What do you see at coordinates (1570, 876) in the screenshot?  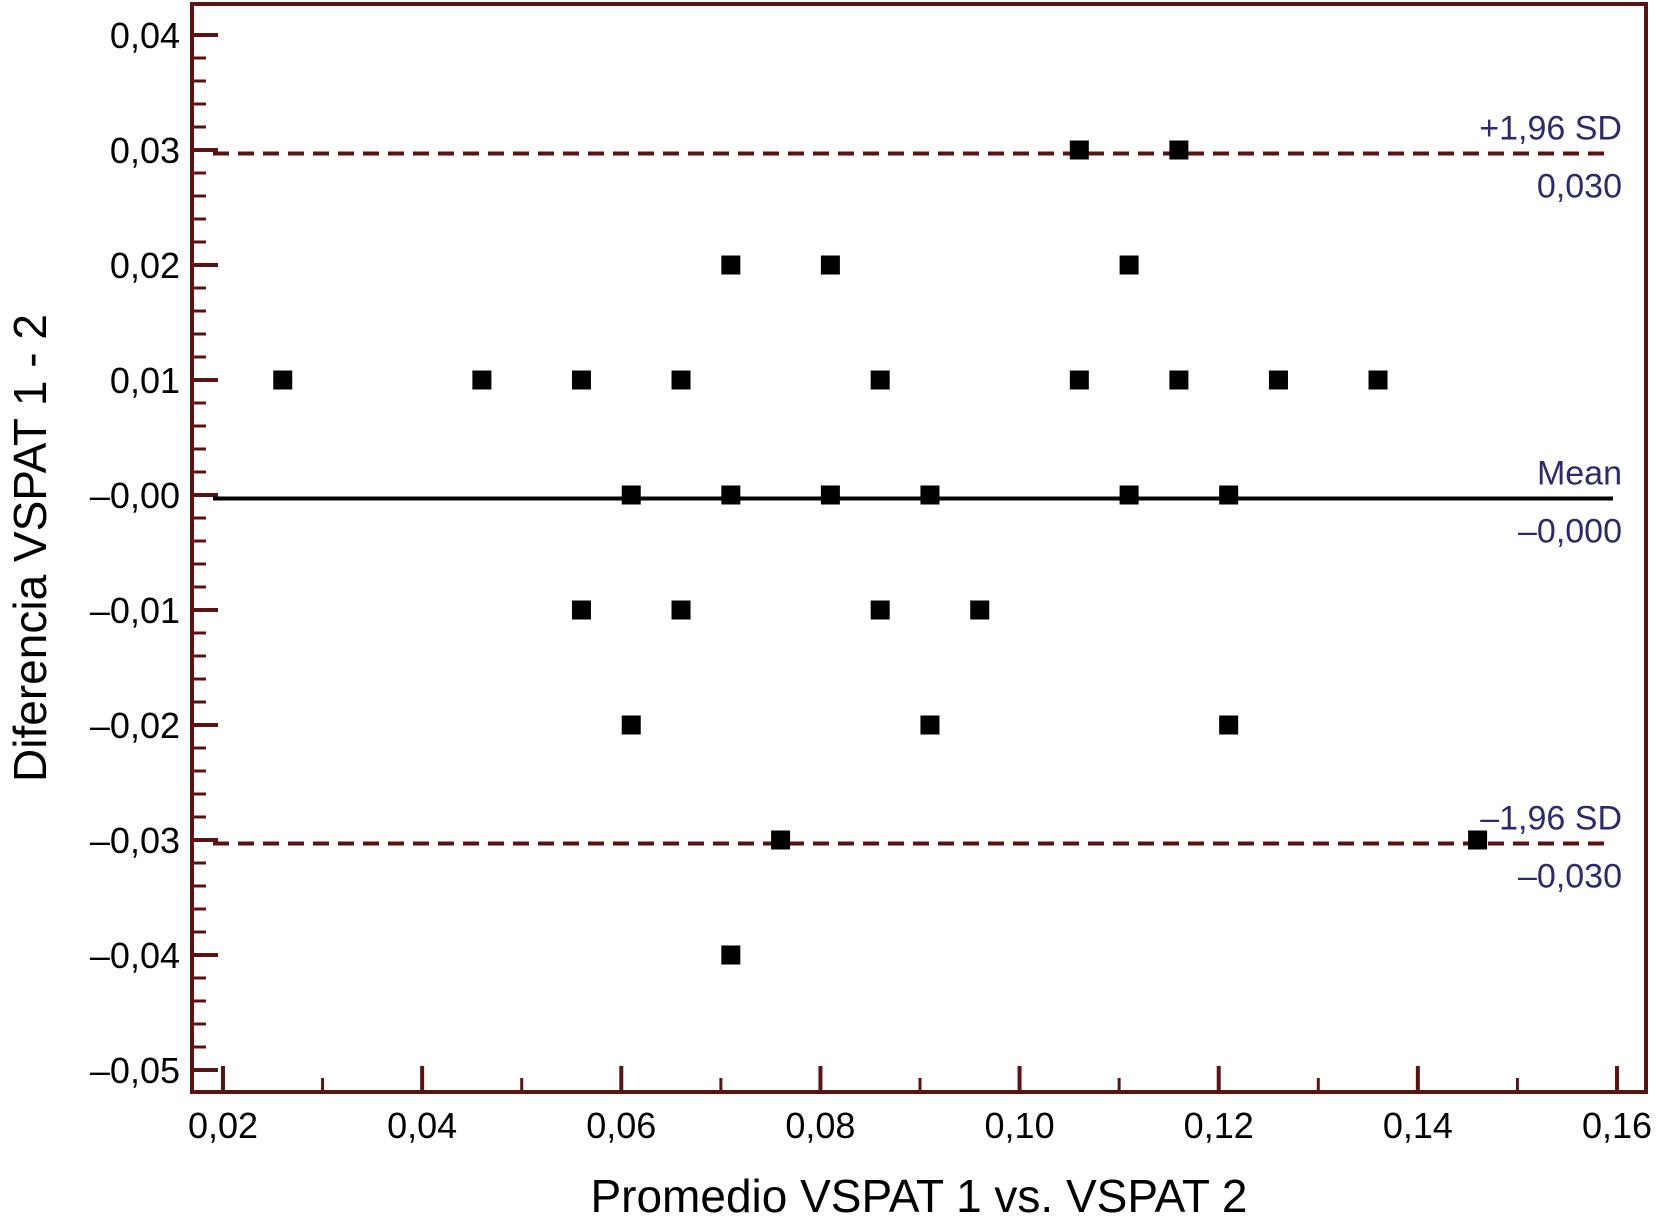 I see `reference-line-value: –0,030` at bounding box center [1570, 876].